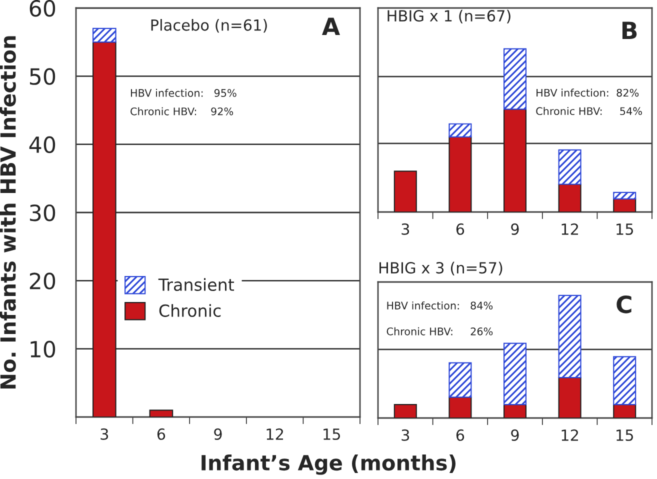  Describe the element at coordinates (182, 111) in the screenshot. I see `annotation: Chronic HBV: 92%` at that location.